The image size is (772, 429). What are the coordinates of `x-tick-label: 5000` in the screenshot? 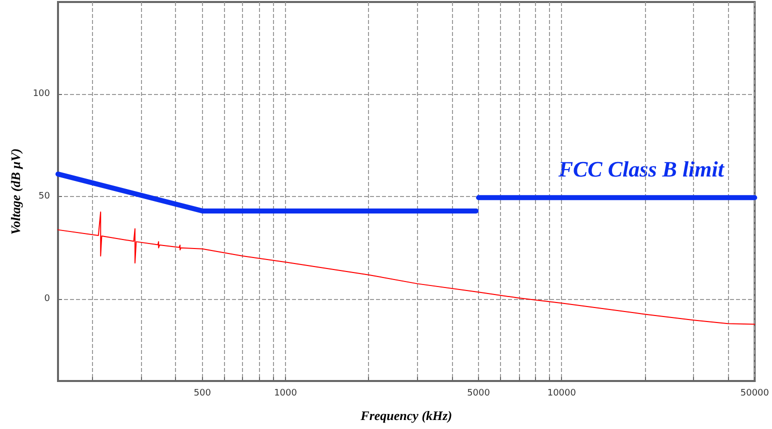 It's located at (478, 393).